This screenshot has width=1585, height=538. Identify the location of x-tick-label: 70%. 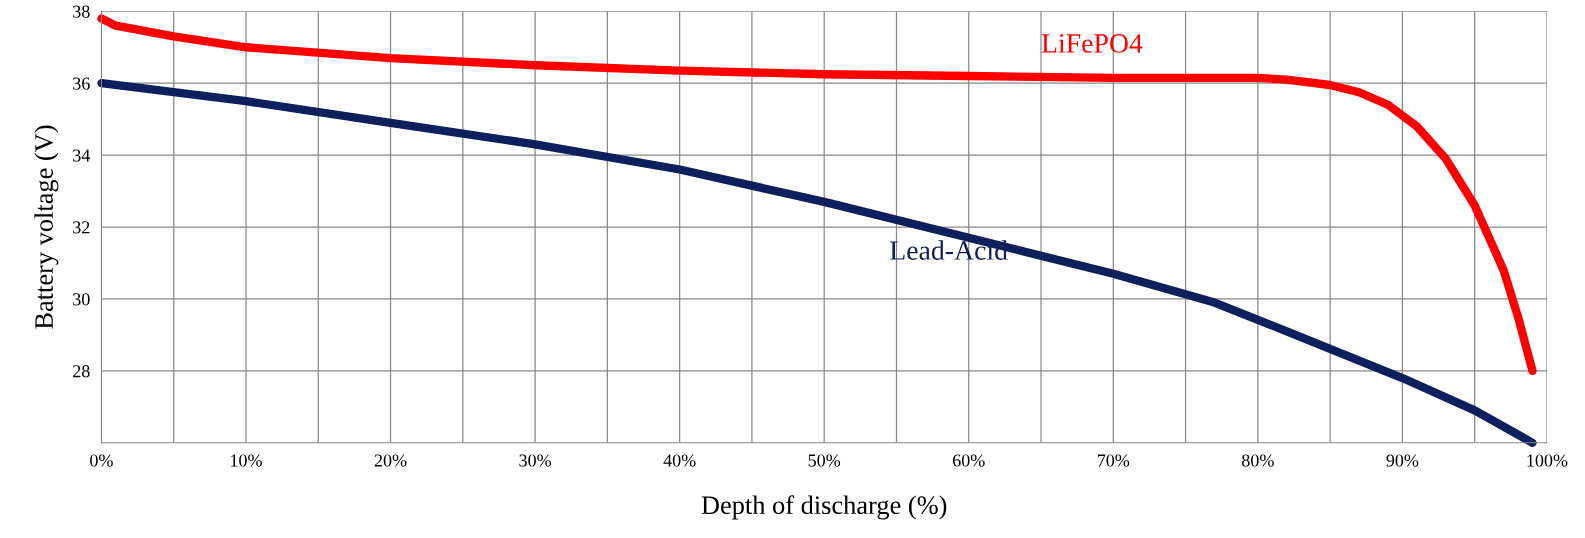
(1113, 460).